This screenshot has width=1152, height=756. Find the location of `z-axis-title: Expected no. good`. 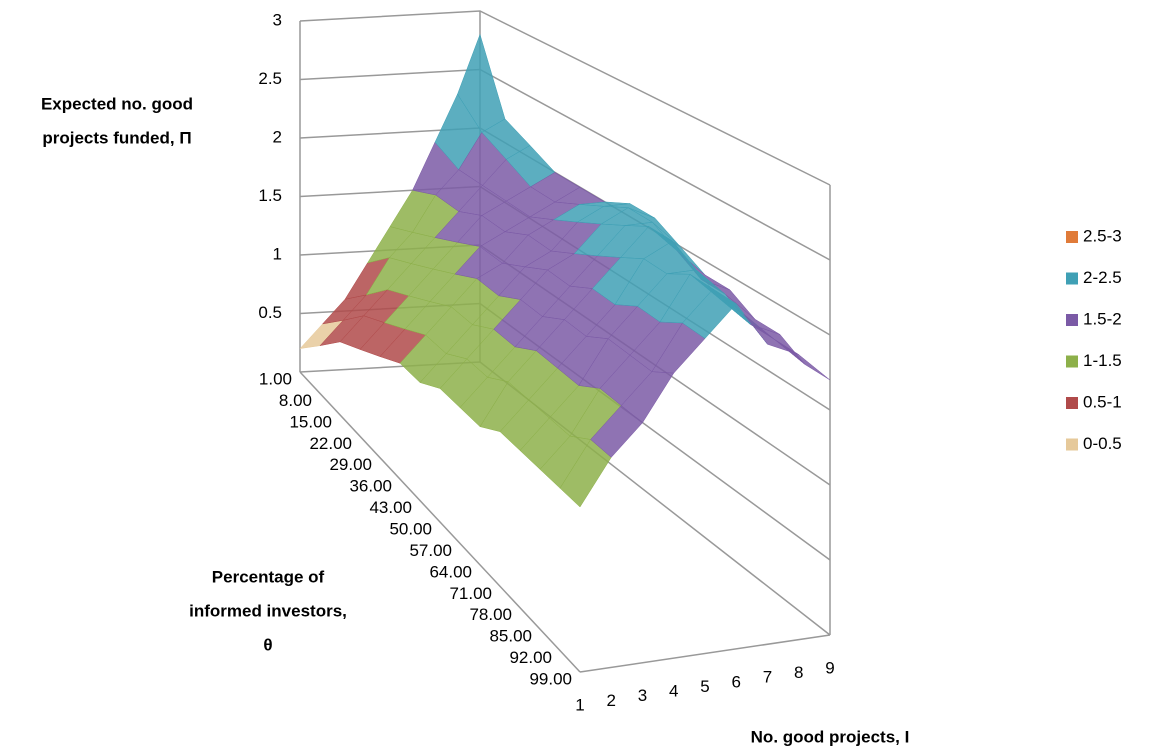

z-axis-title: Expected no. good is located at coordinates (117, 103).